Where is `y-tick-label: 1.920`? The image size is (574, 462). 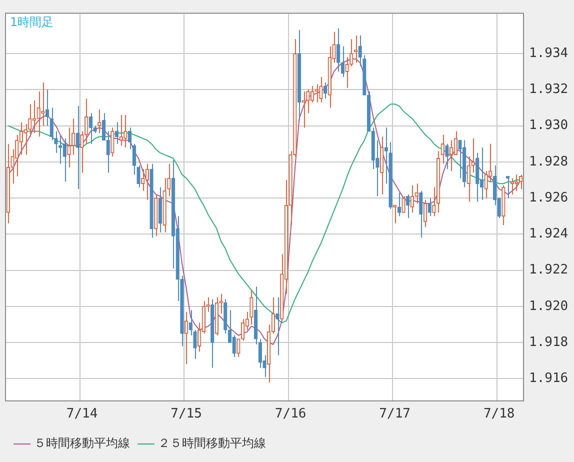 y-tick-label: 1.920 is located at coordinates (548, 306).